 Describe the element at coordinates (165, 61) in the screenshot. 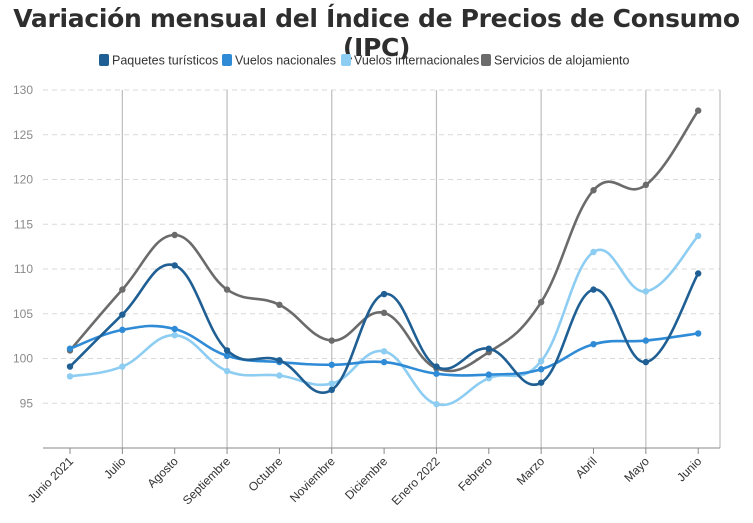

I see `legend-label: Paquetes turísticos` at that location.